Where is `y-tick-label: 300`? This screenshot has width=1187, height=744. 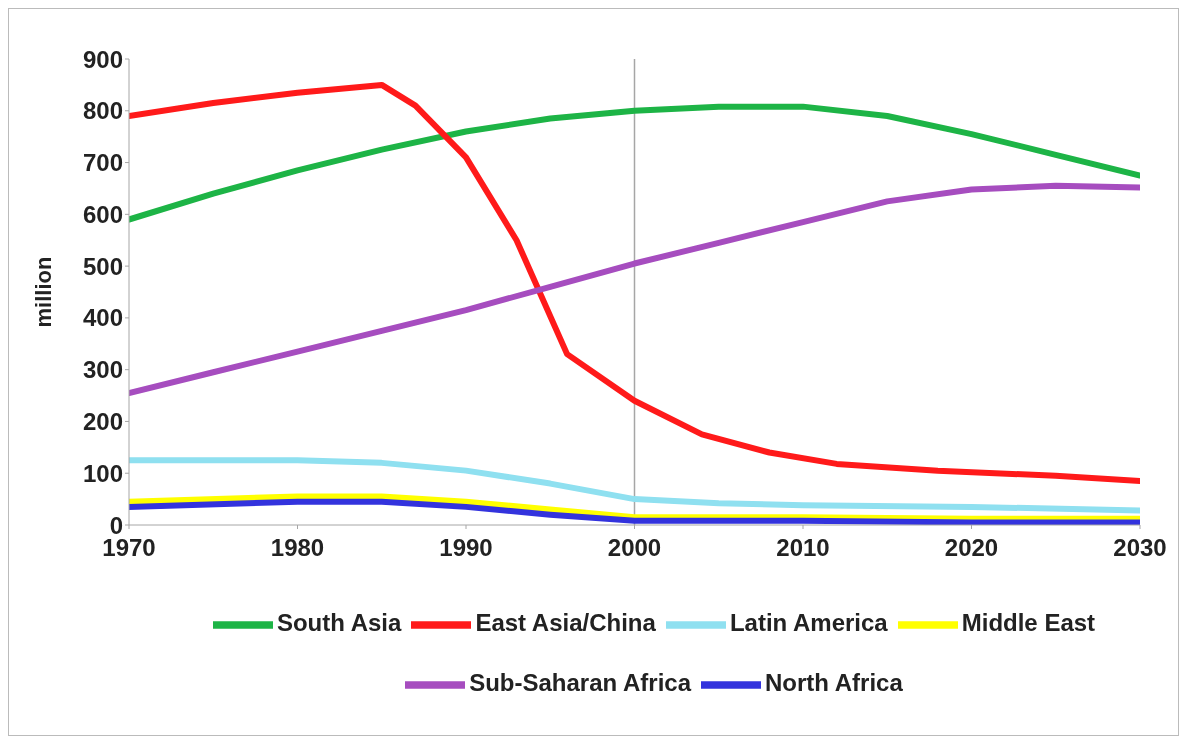
y-tick-label: 300 is located at coordinates (102, 370).